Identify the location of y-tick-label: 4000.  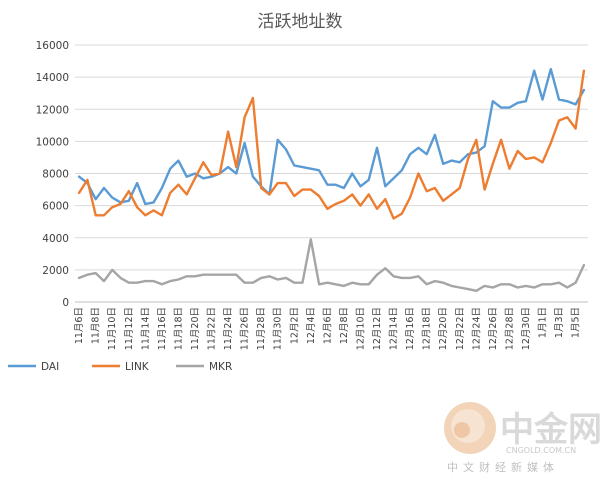
(55, 239).